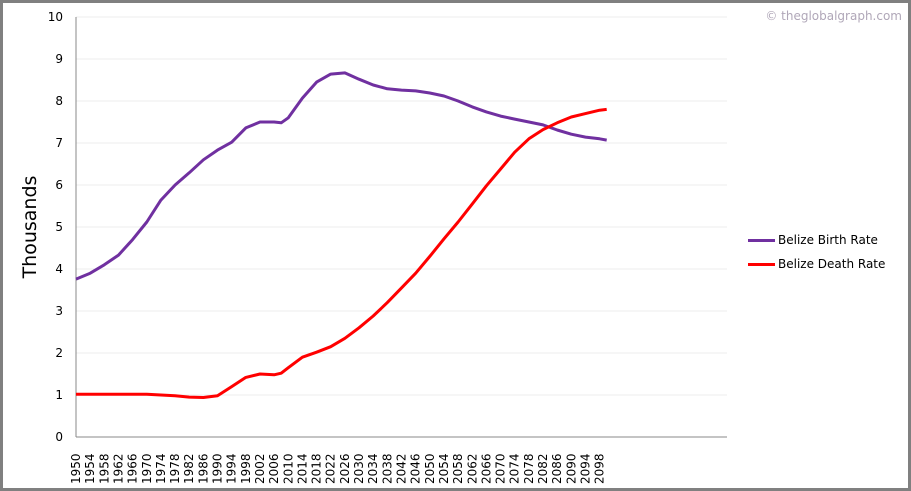 Image resolution: width=911 pixels, height=491 pixels. I want to click on x-tick-label: 2030, so click(359, 468).